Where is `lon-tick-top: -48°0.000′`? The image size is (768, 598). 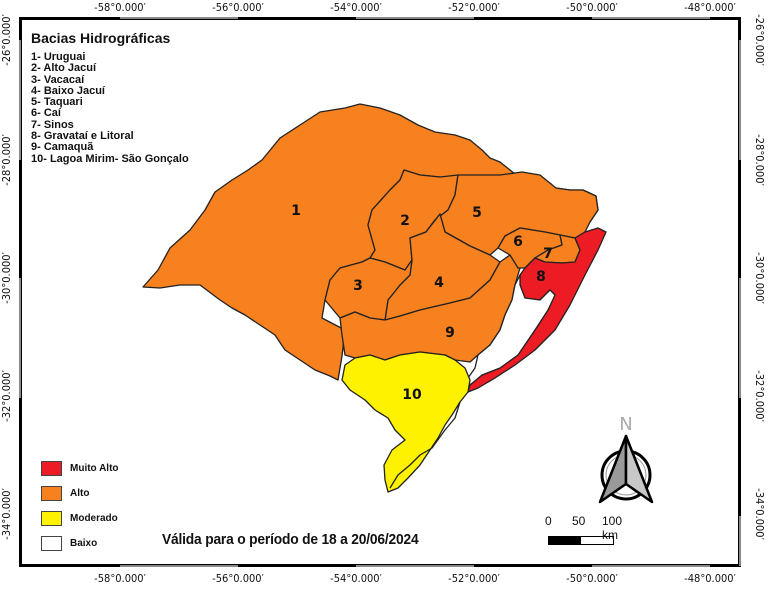 lon-tick-top: -48°0.000′ is located at coordinates (710, 7).